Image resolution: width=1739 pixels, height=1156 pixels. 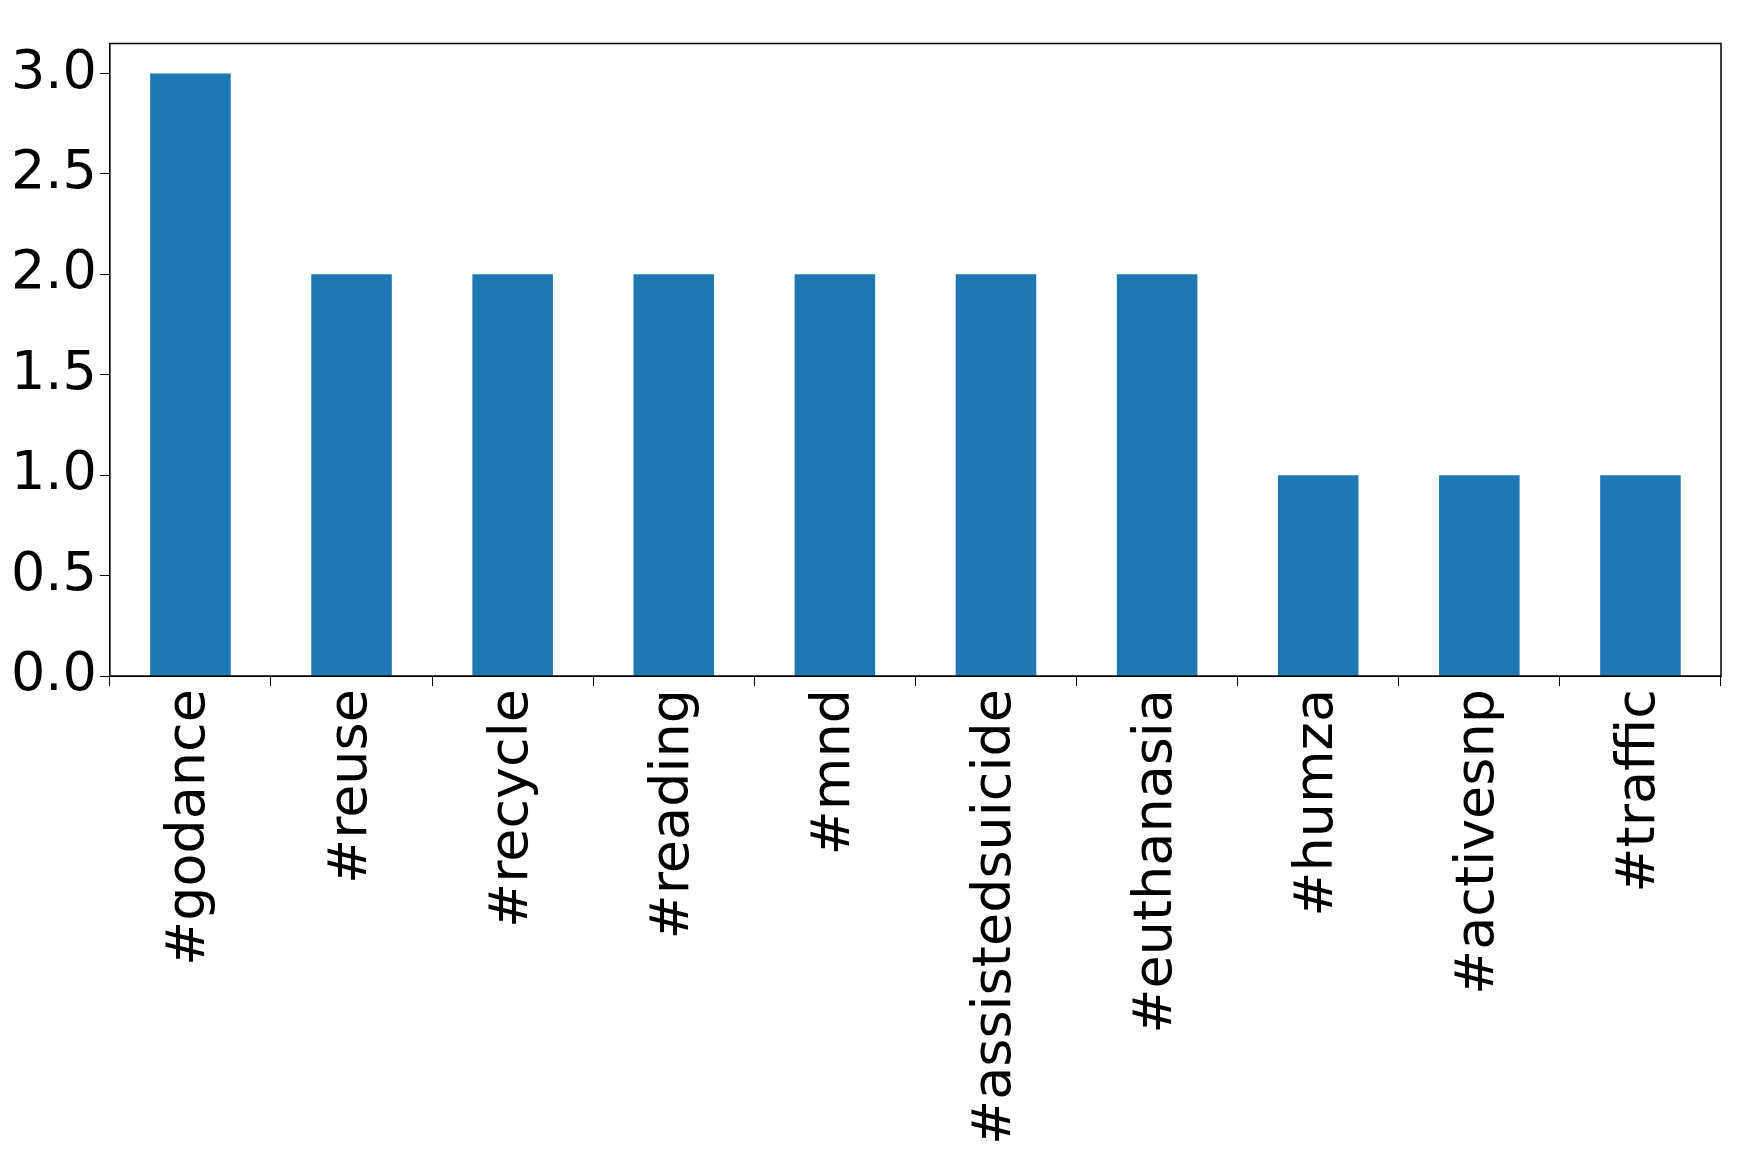 I want to click on x-tick-label: #euthanasia, so click(x=1153, y=861).